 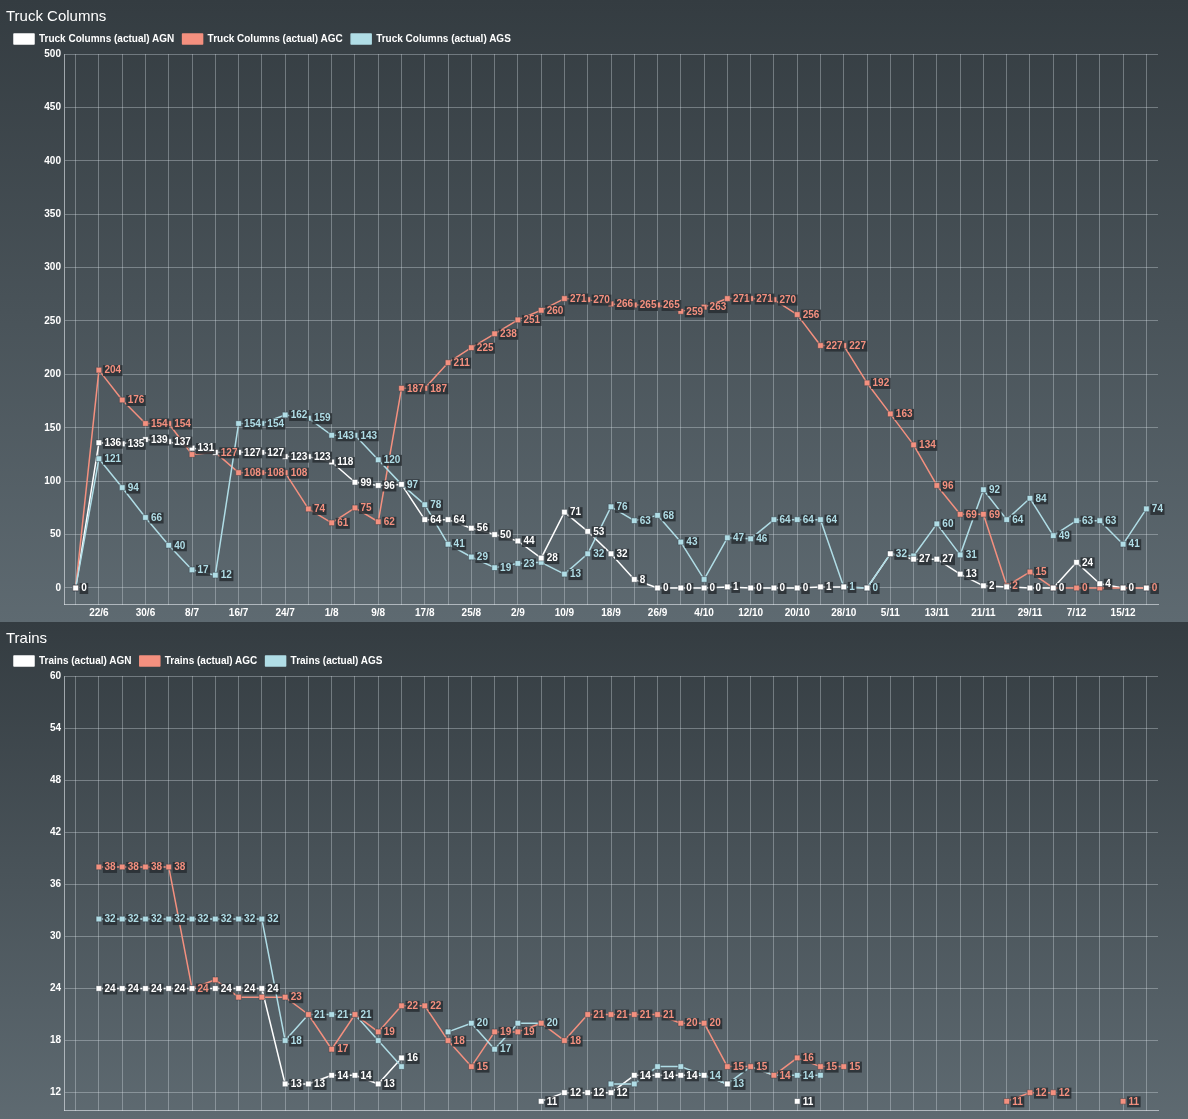 I want to click on legend-label: Trains (actual) AGC, so click(x=211, y=660).